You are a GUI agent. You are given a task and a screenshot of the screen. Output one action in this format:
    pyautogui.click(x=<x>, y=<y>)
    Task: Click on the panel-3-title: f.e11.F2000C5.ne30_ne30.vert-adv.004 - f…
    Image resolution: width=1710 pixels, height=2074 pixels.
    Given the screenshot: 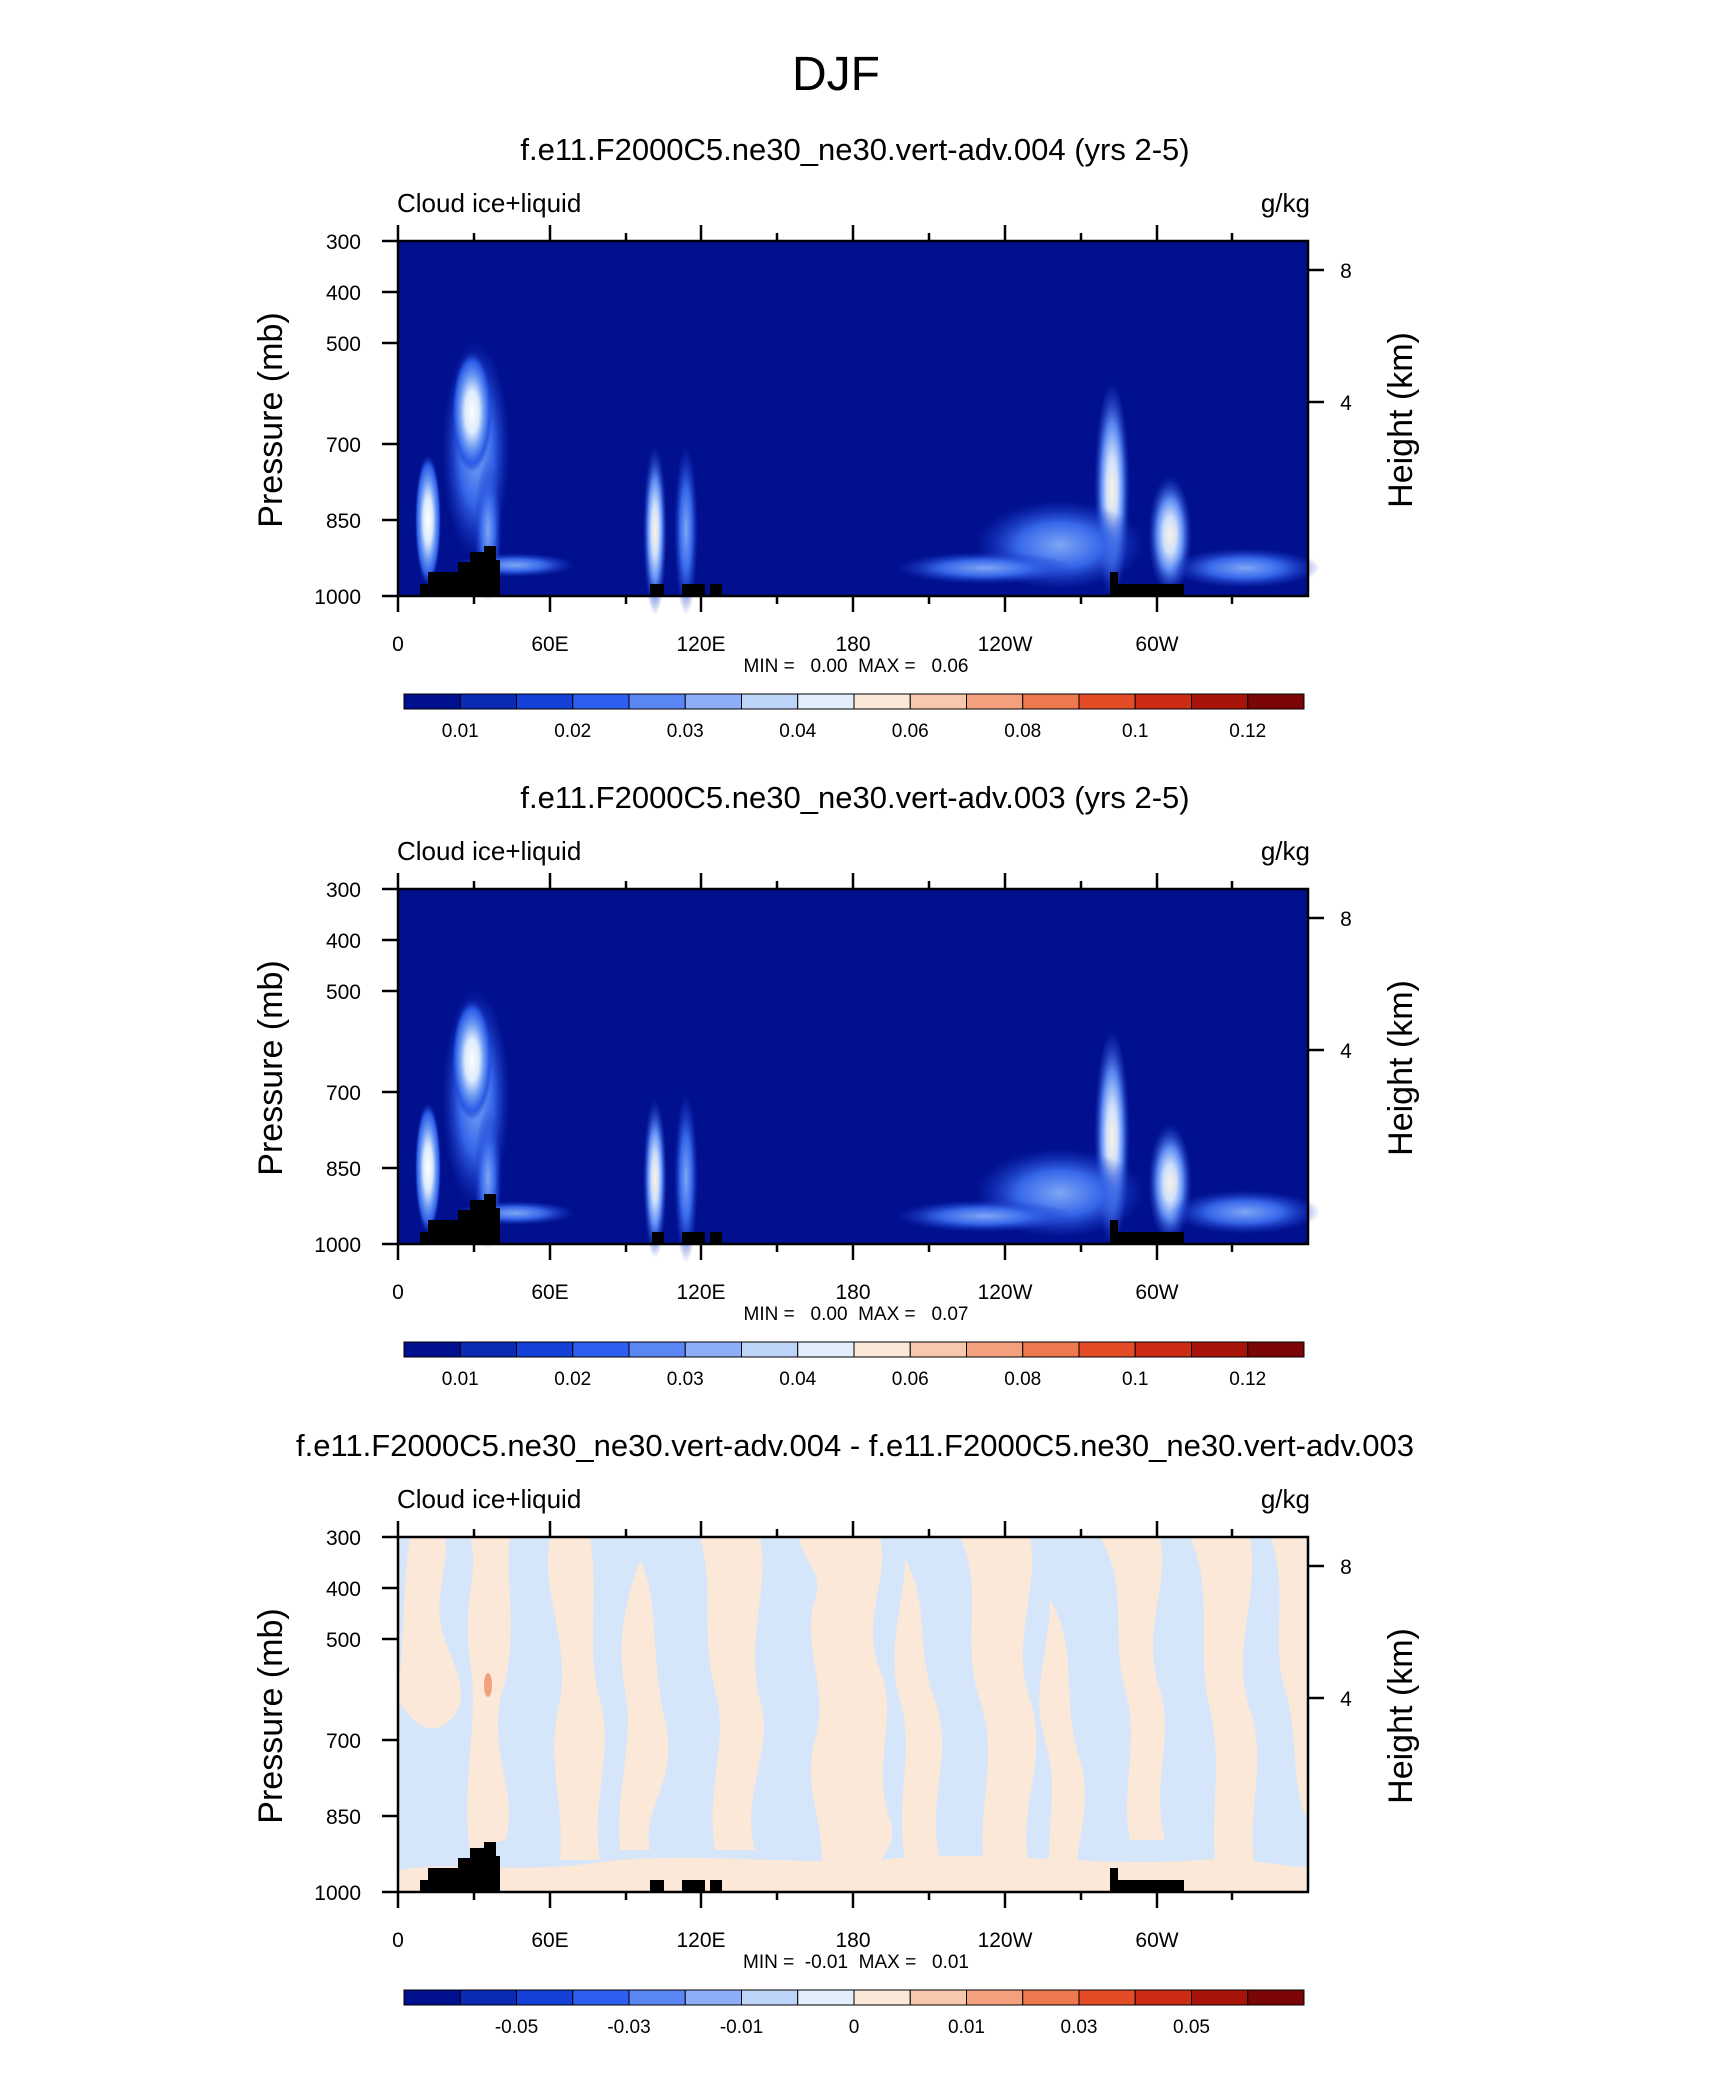 What is the action you would take?
    pyautogui.click(x=855, y=1445)
    